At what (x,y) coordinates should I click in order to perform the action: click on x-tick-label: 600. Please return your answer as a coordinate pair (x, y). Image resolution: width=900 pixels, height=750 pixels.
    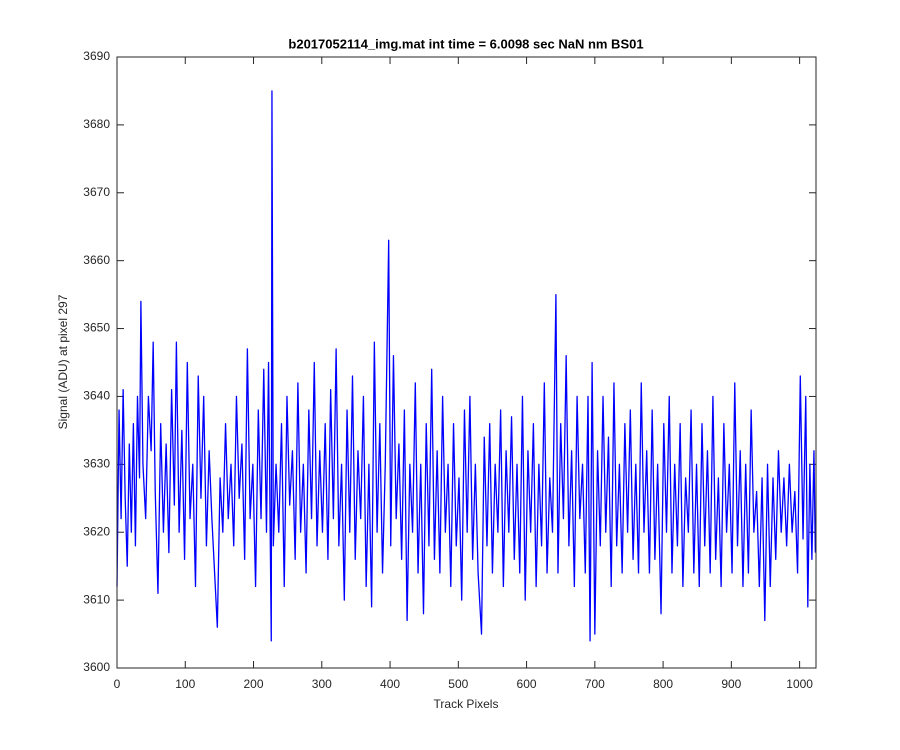
    Looking at the image, I should click on (527, 684).